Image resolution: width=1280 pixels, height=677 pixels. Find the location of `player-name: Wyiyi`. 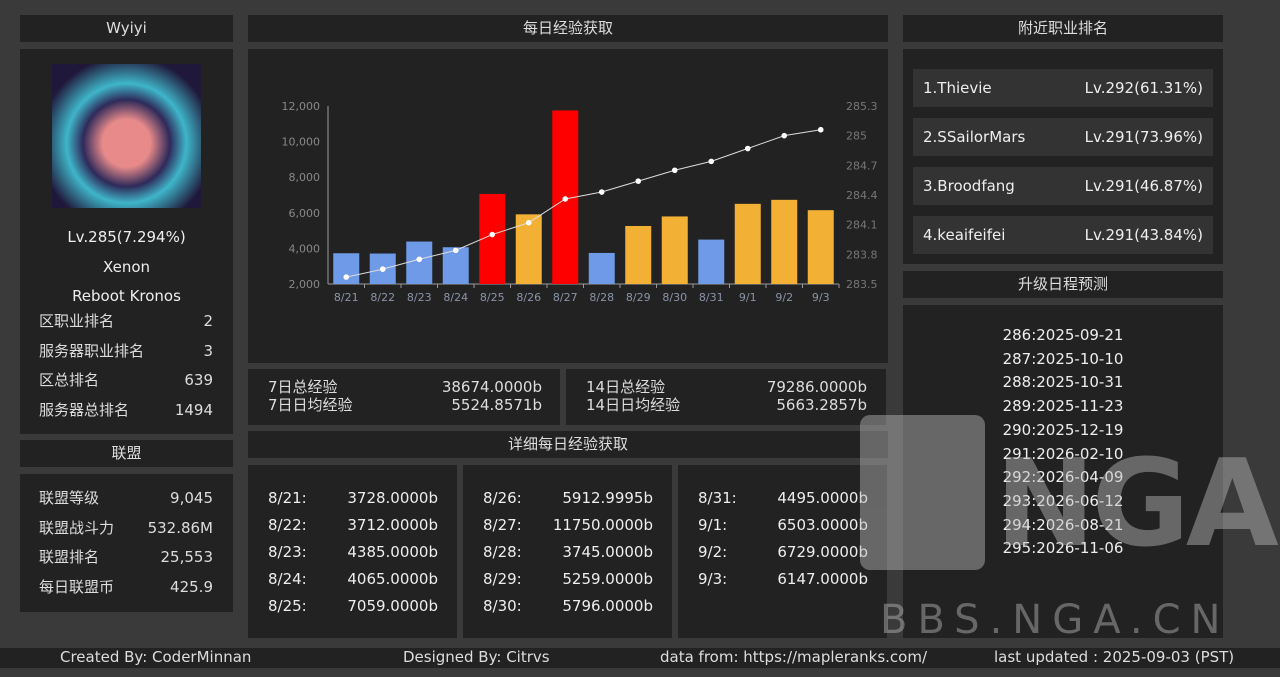

player-name: Wyiyi is located at coordinates (126, 28).